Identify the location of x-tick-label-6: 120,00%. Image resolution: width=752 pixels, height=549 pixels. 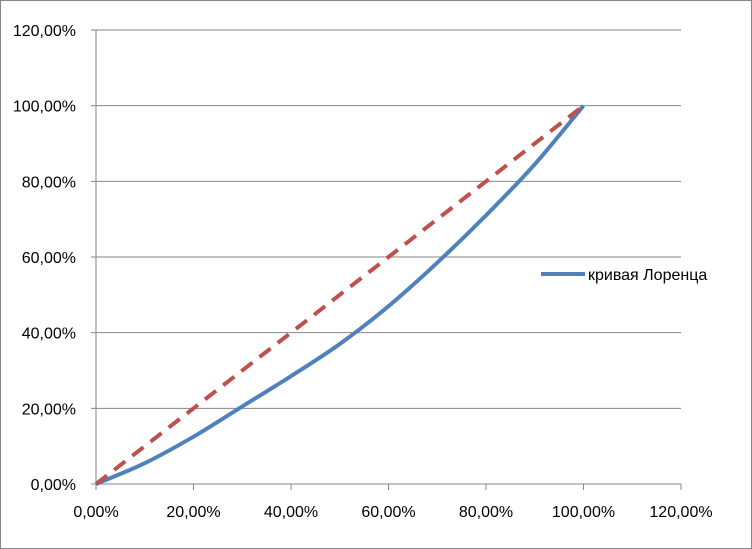
(680, 512).